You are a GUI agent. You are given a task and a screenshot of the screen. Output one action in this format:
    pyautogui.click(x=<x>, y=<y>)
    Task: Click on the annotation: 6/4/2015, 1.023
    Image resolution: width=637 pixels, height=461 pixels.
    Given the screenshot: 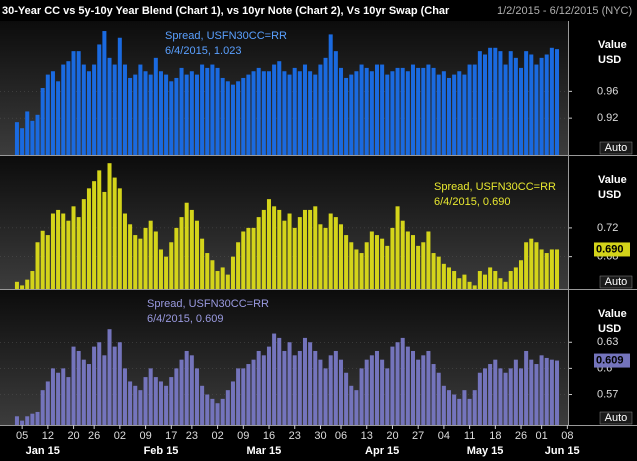 What is the action you would take?
    pyautogui.click(x=203, y=51)
    